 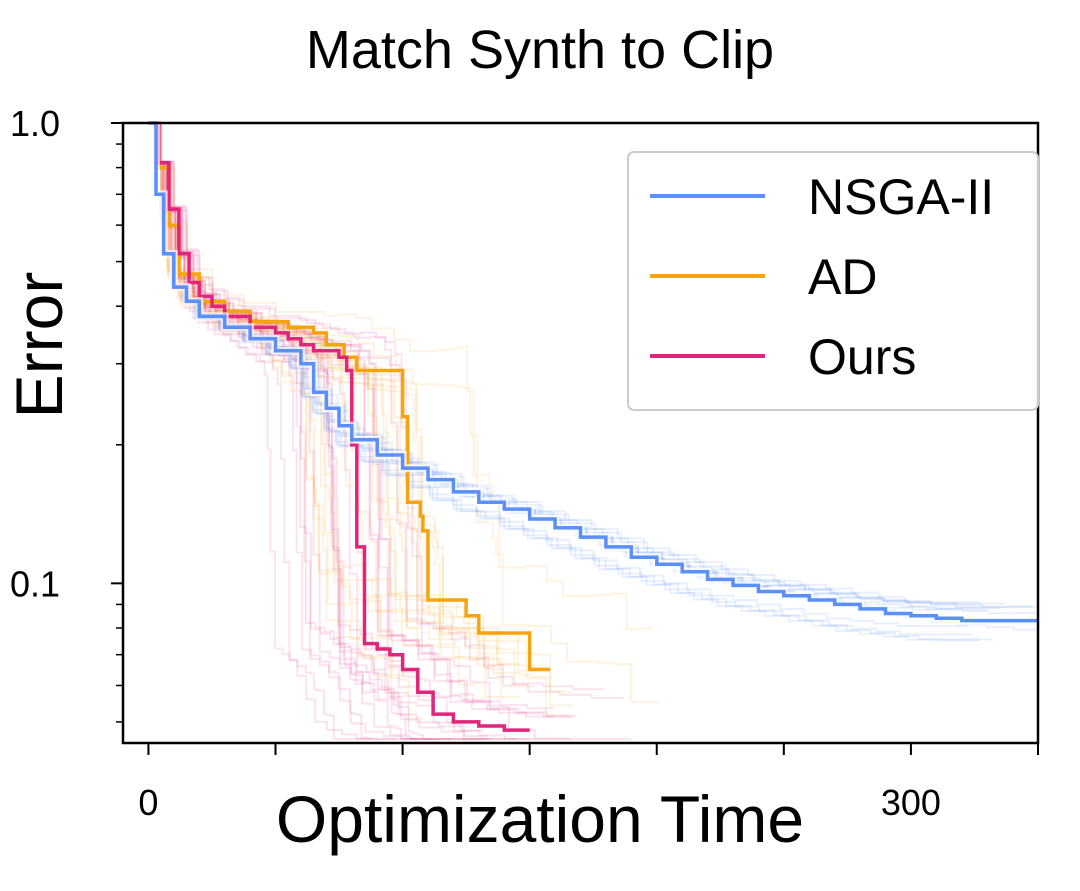 What do you see at coordinates (540, 50) in the screenshot?
I see `chart-title: Match Synth to Clip` at bounding box center [540, 50].